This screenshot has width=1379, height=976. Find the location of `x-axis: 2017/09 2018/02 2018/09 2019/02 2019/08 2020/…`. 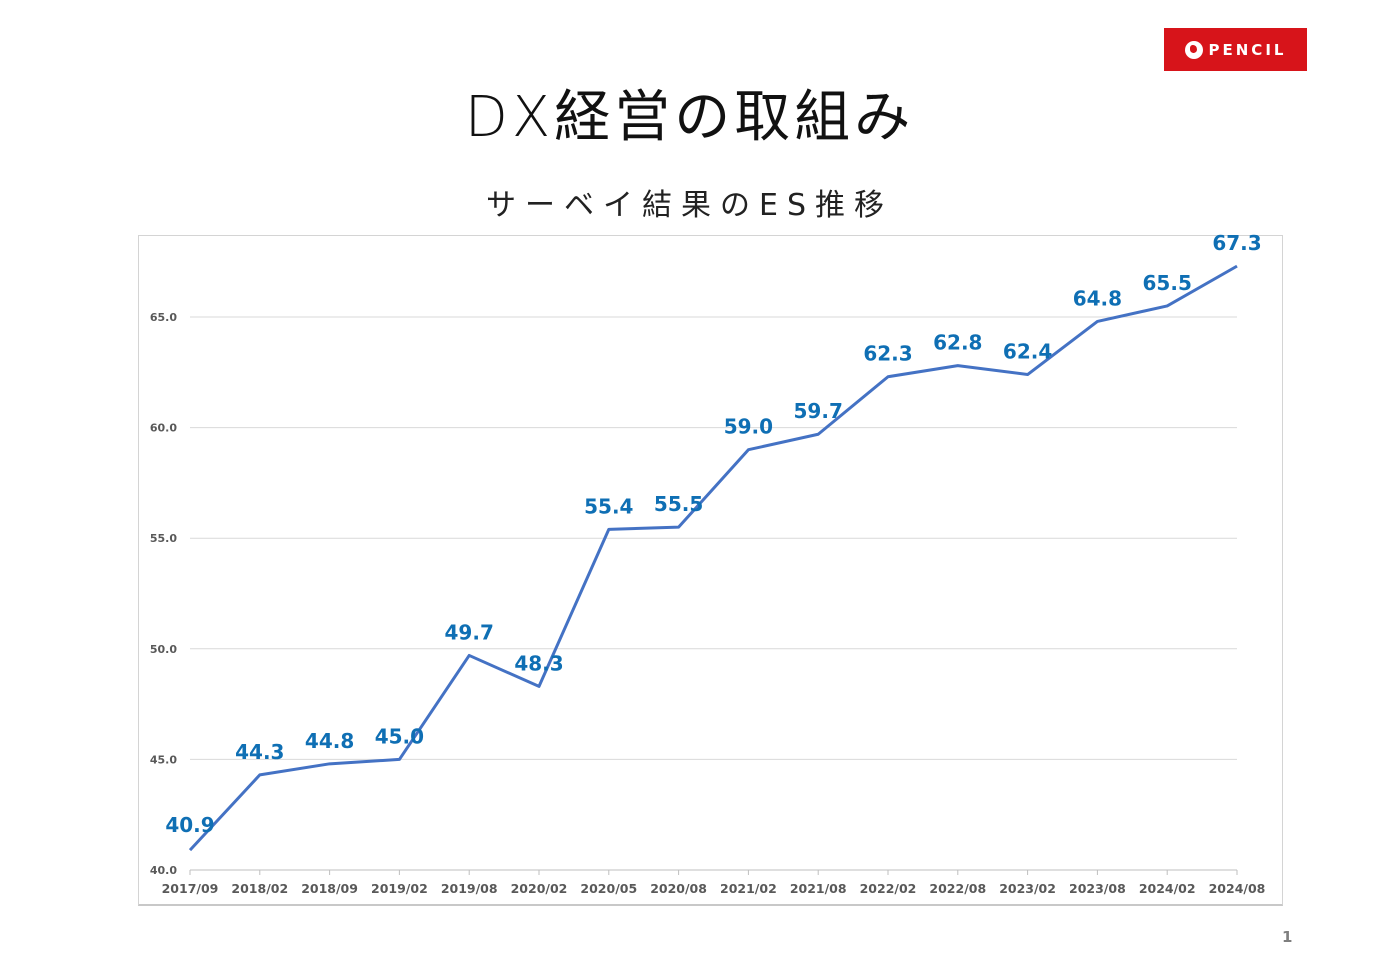

x-axis: 2017/09 2018/02 2018/09 2019/02 2019/08 2020/… is located at coordinates (714, 883).